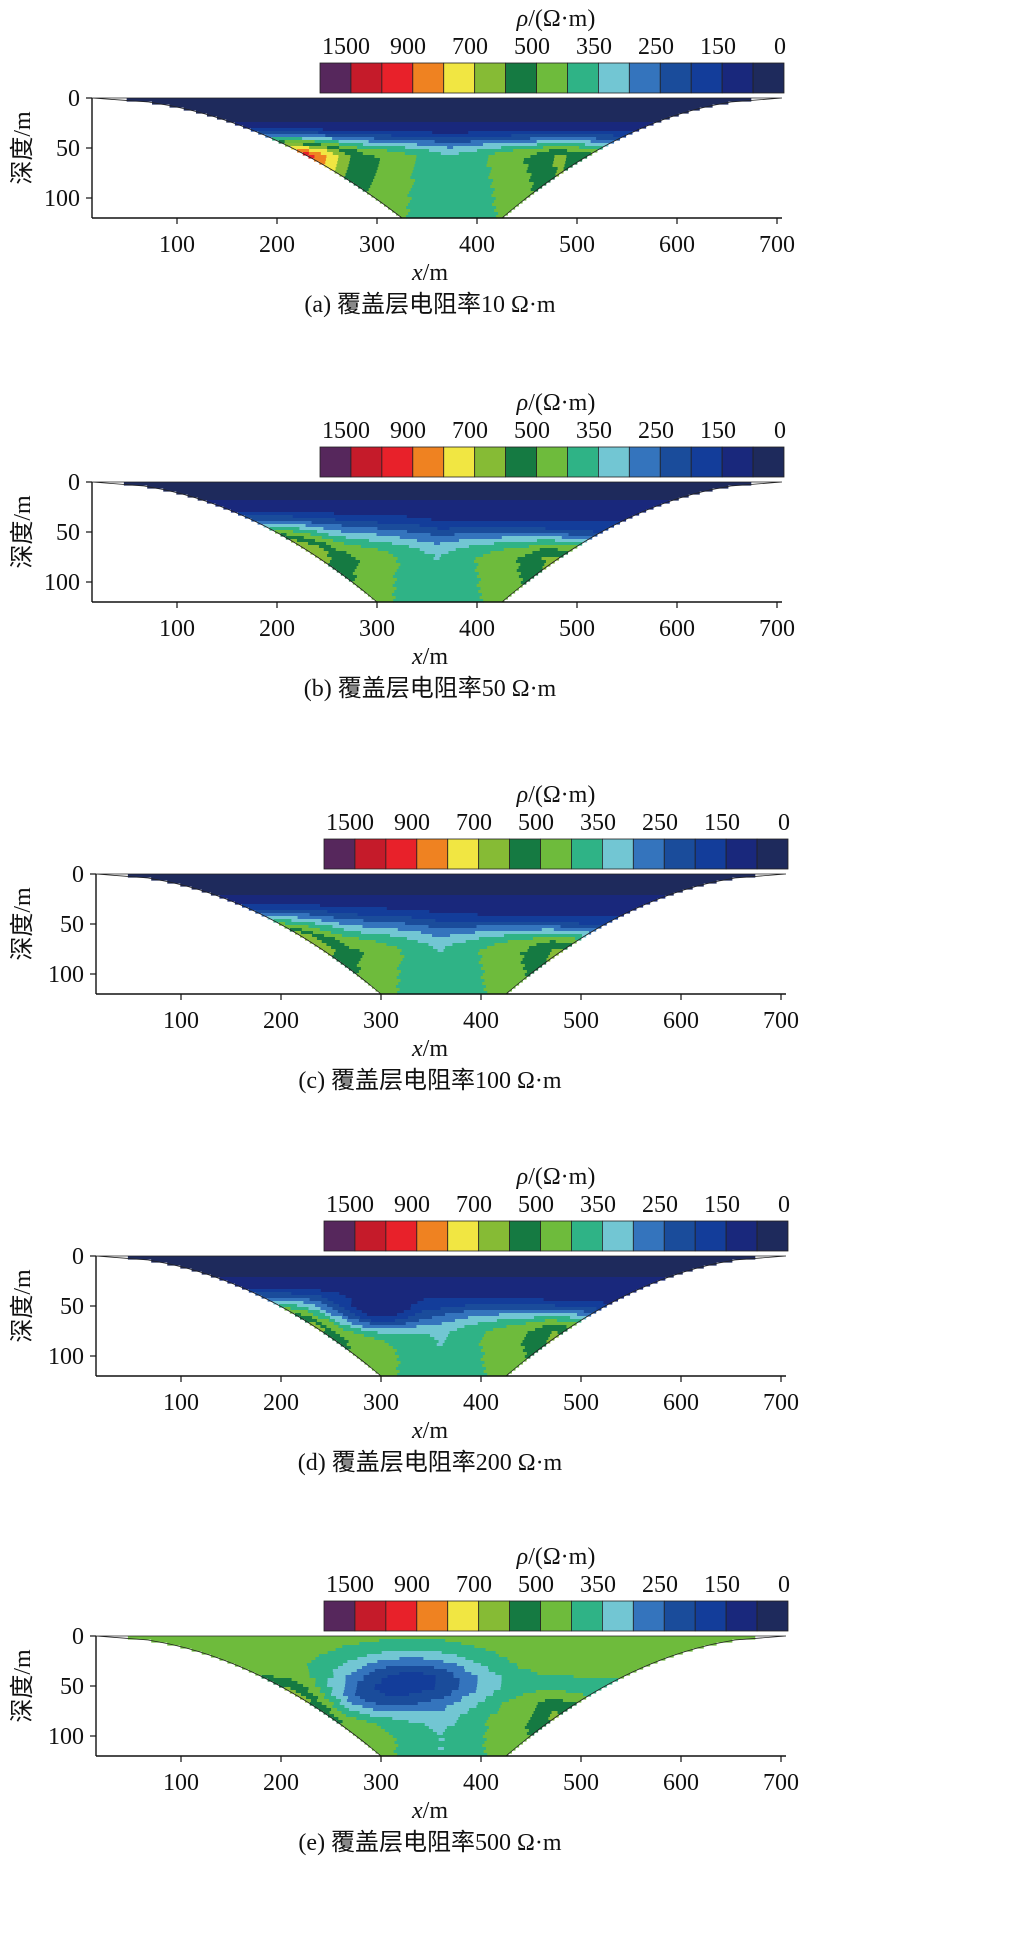 The height and width of the screenshot is (1953, 1016). I want to click on x-axis-label: x/m, so click(429, 1049).